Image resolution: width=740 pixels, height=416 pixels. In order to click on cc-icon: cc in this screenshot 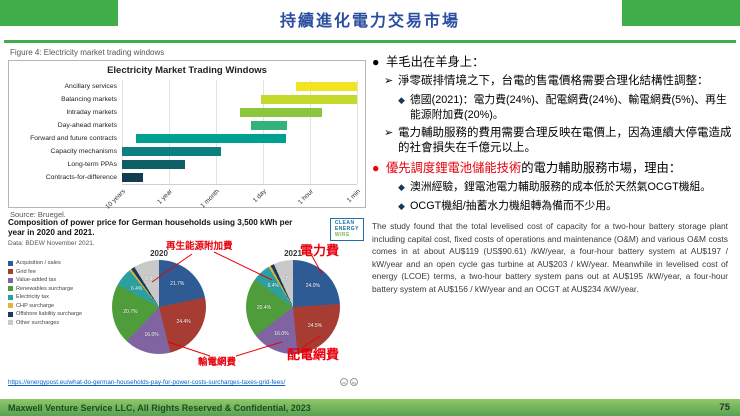, I will do `click(344, 382)`.